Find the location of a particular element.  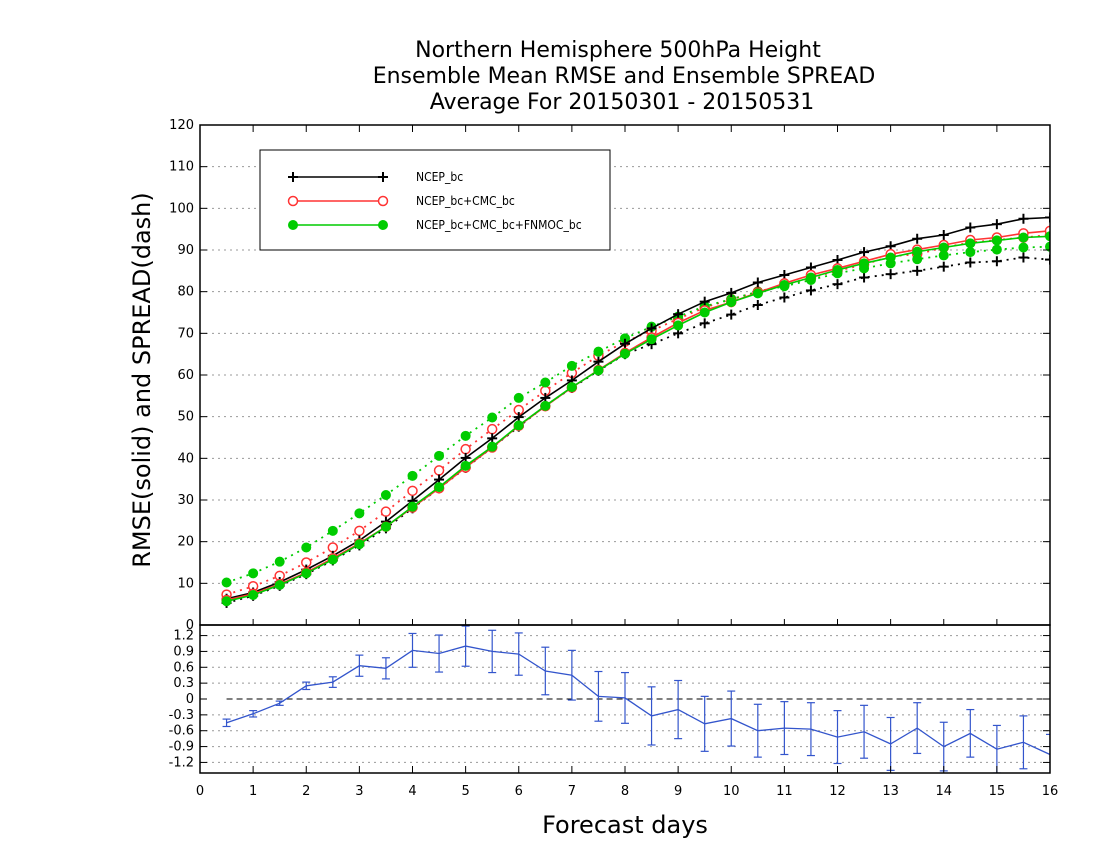

legend-entry: NCEP_bc is located at coordinates (375, 177).